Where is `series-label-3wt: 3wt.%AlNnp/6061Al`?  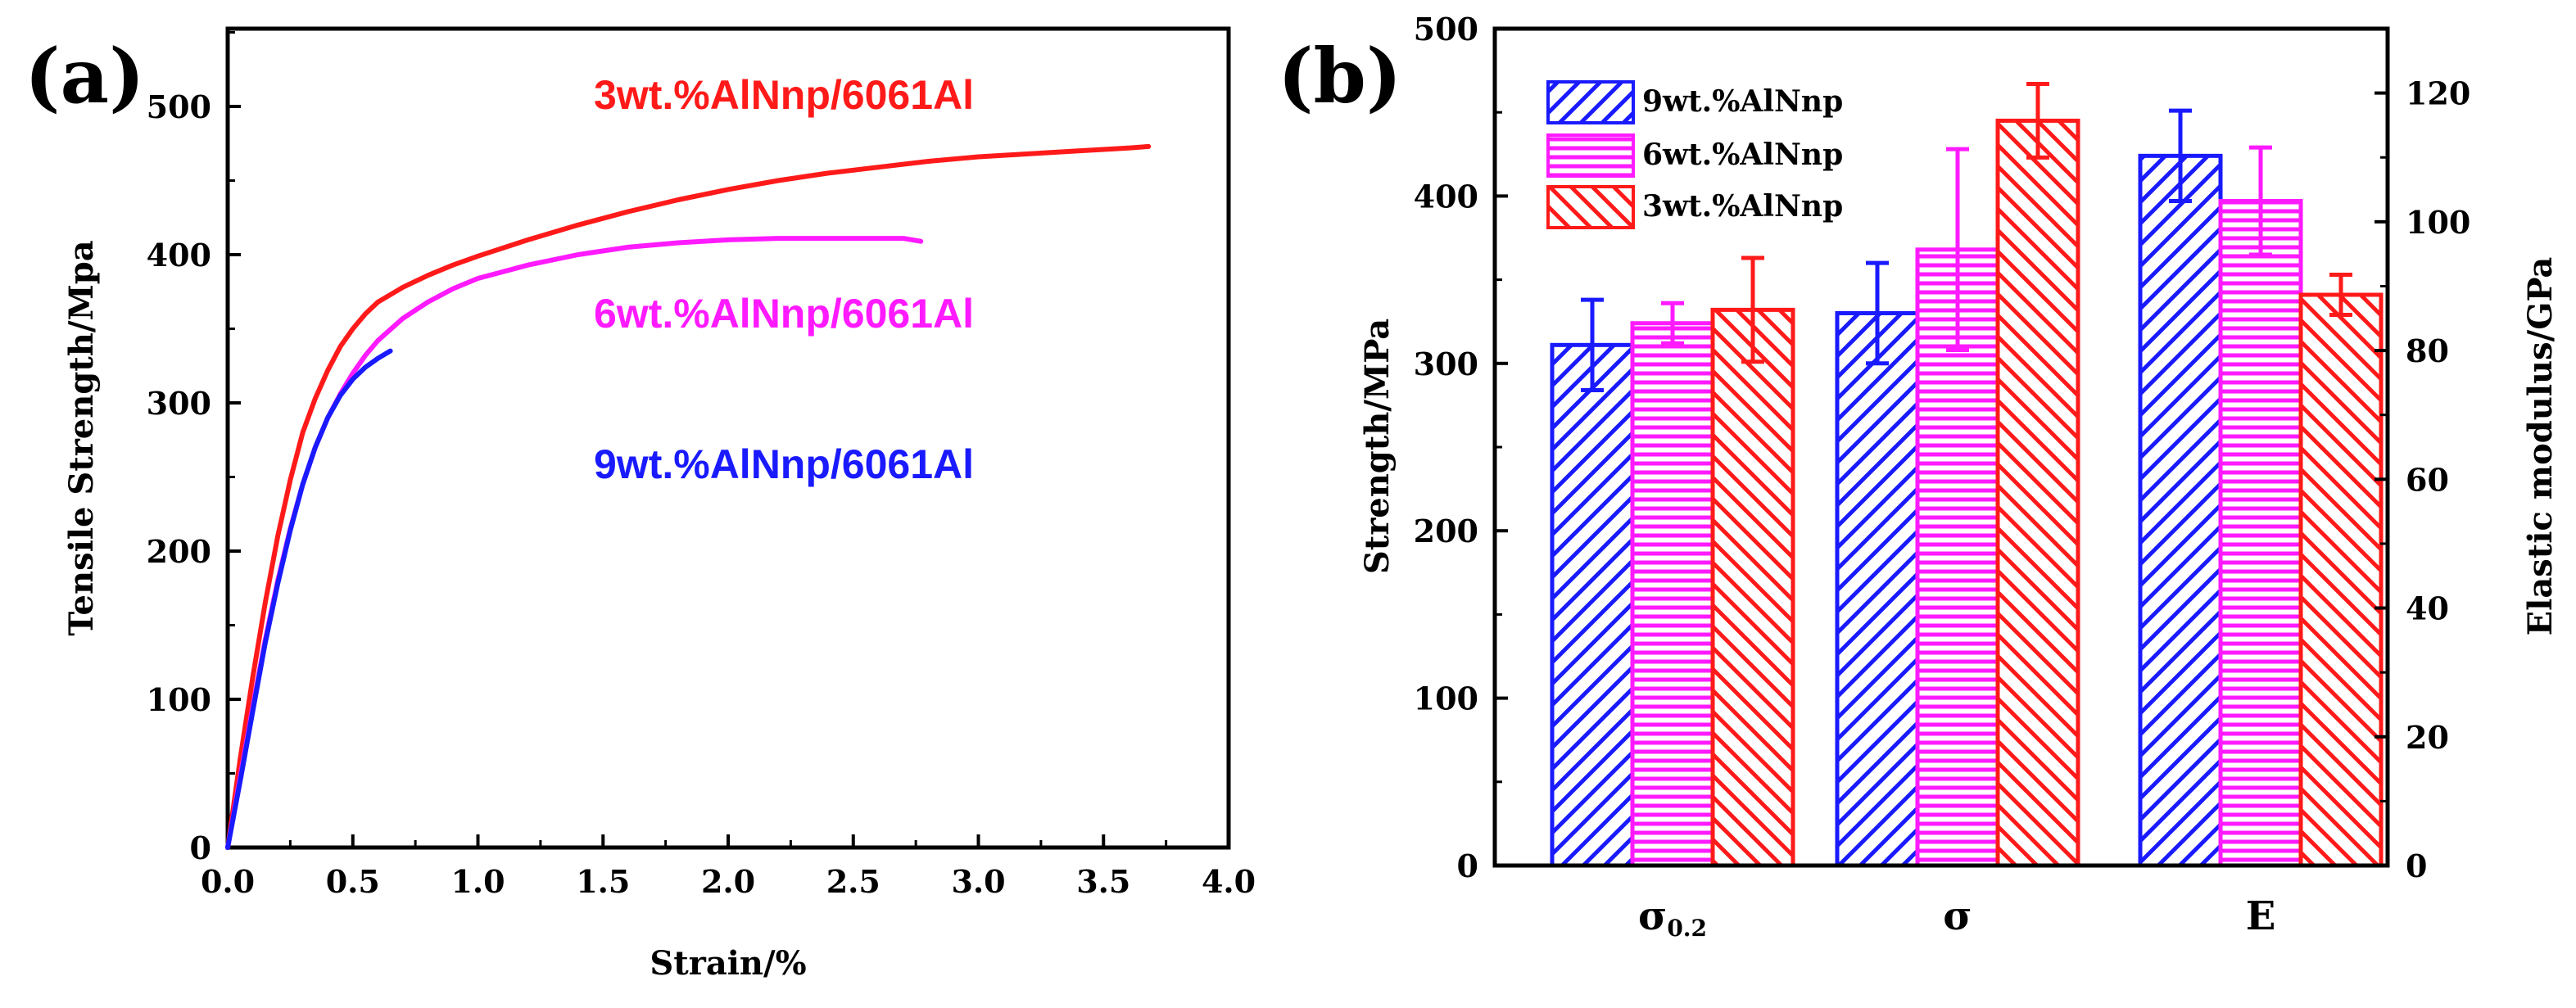
series-label-3wt: 3wt.%AlNnp/6061Al is located at coordinates (784, 95).